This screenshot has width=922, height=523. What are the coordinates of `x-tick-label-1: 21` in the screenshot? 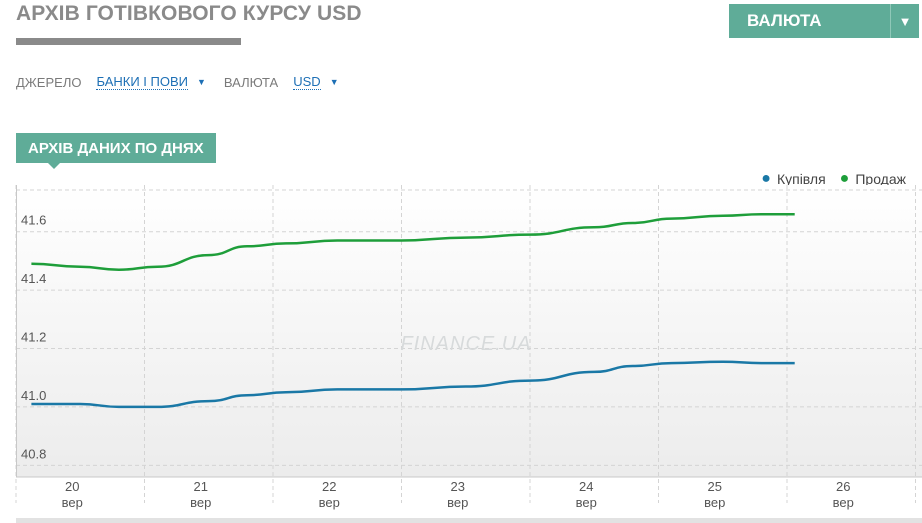 It's located at (201, 486).